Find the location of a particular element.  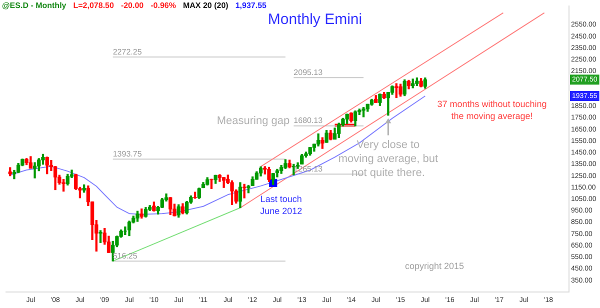

annotation: Measuring gap is located at coordinates (253, 120).